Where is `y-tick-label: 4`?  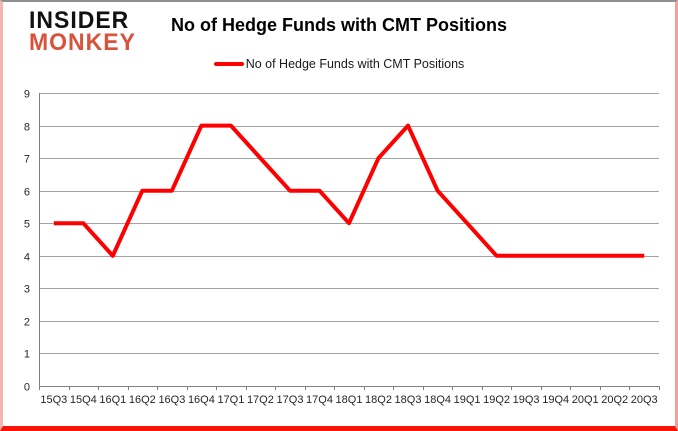
y-tick-label: 4 is located at coordinates (27, 258).